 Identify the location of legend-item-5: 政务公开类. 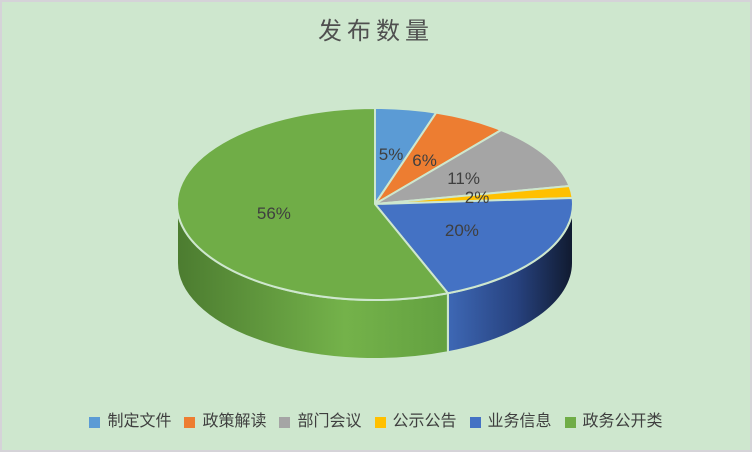
(613, 421).